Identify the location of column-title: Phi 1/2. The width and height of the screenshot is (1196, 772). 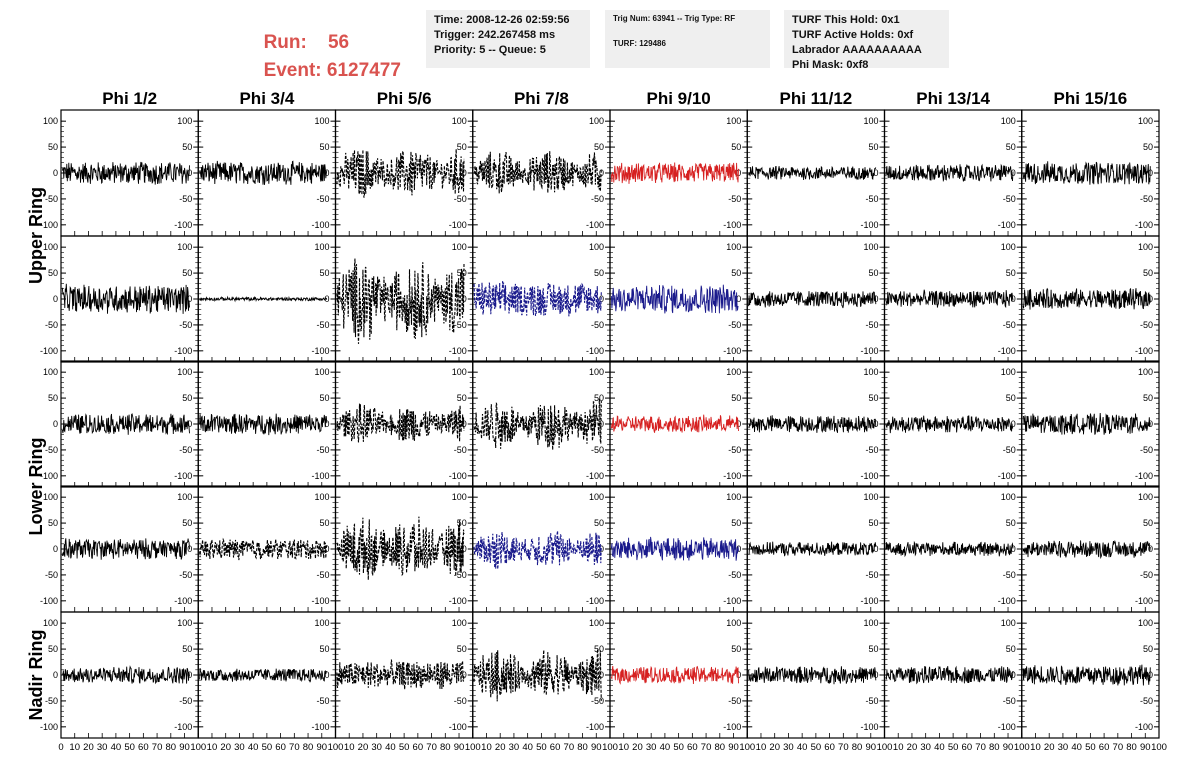
(129, 98).